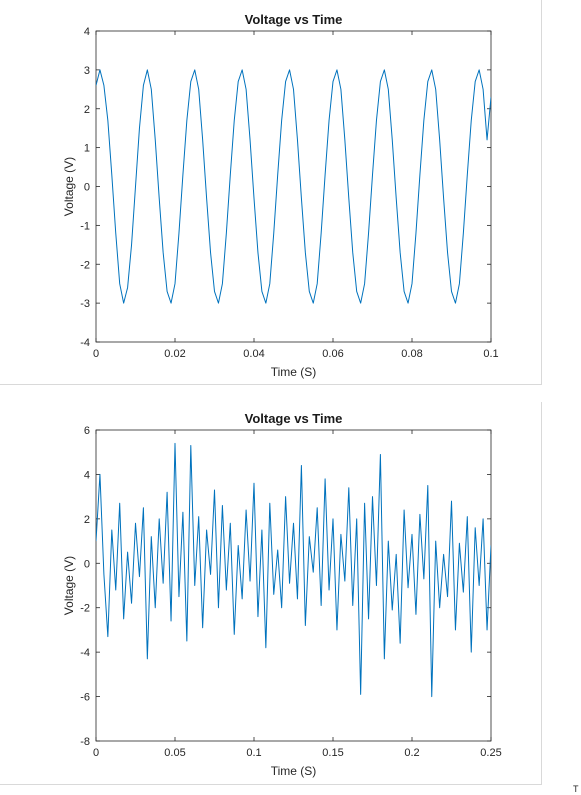 The width and height of the screenshot is (581, 795). What do you see at coordinates (85, 698) in the screenshot?
I see `y-tick-label: -6` at bounding box center [85, 698].